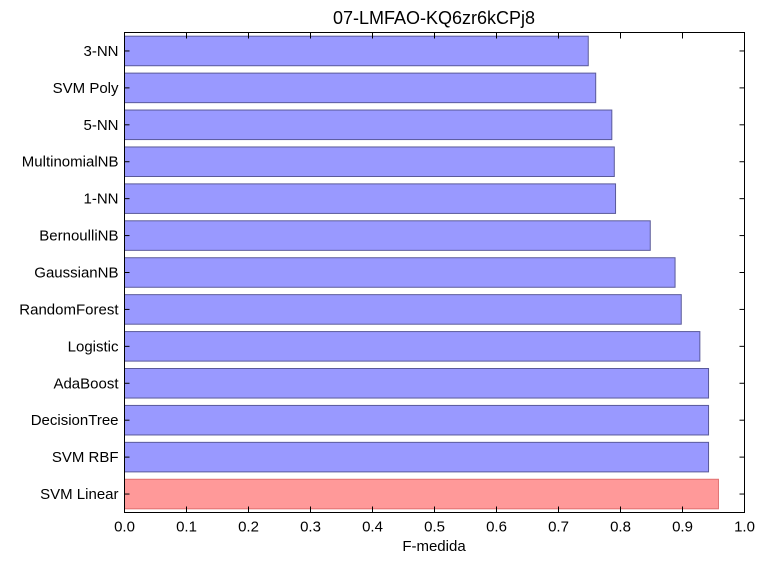 This screenshot has height=564, width=764. I want to click on category-label: SVM RBF, so click(85, 457).